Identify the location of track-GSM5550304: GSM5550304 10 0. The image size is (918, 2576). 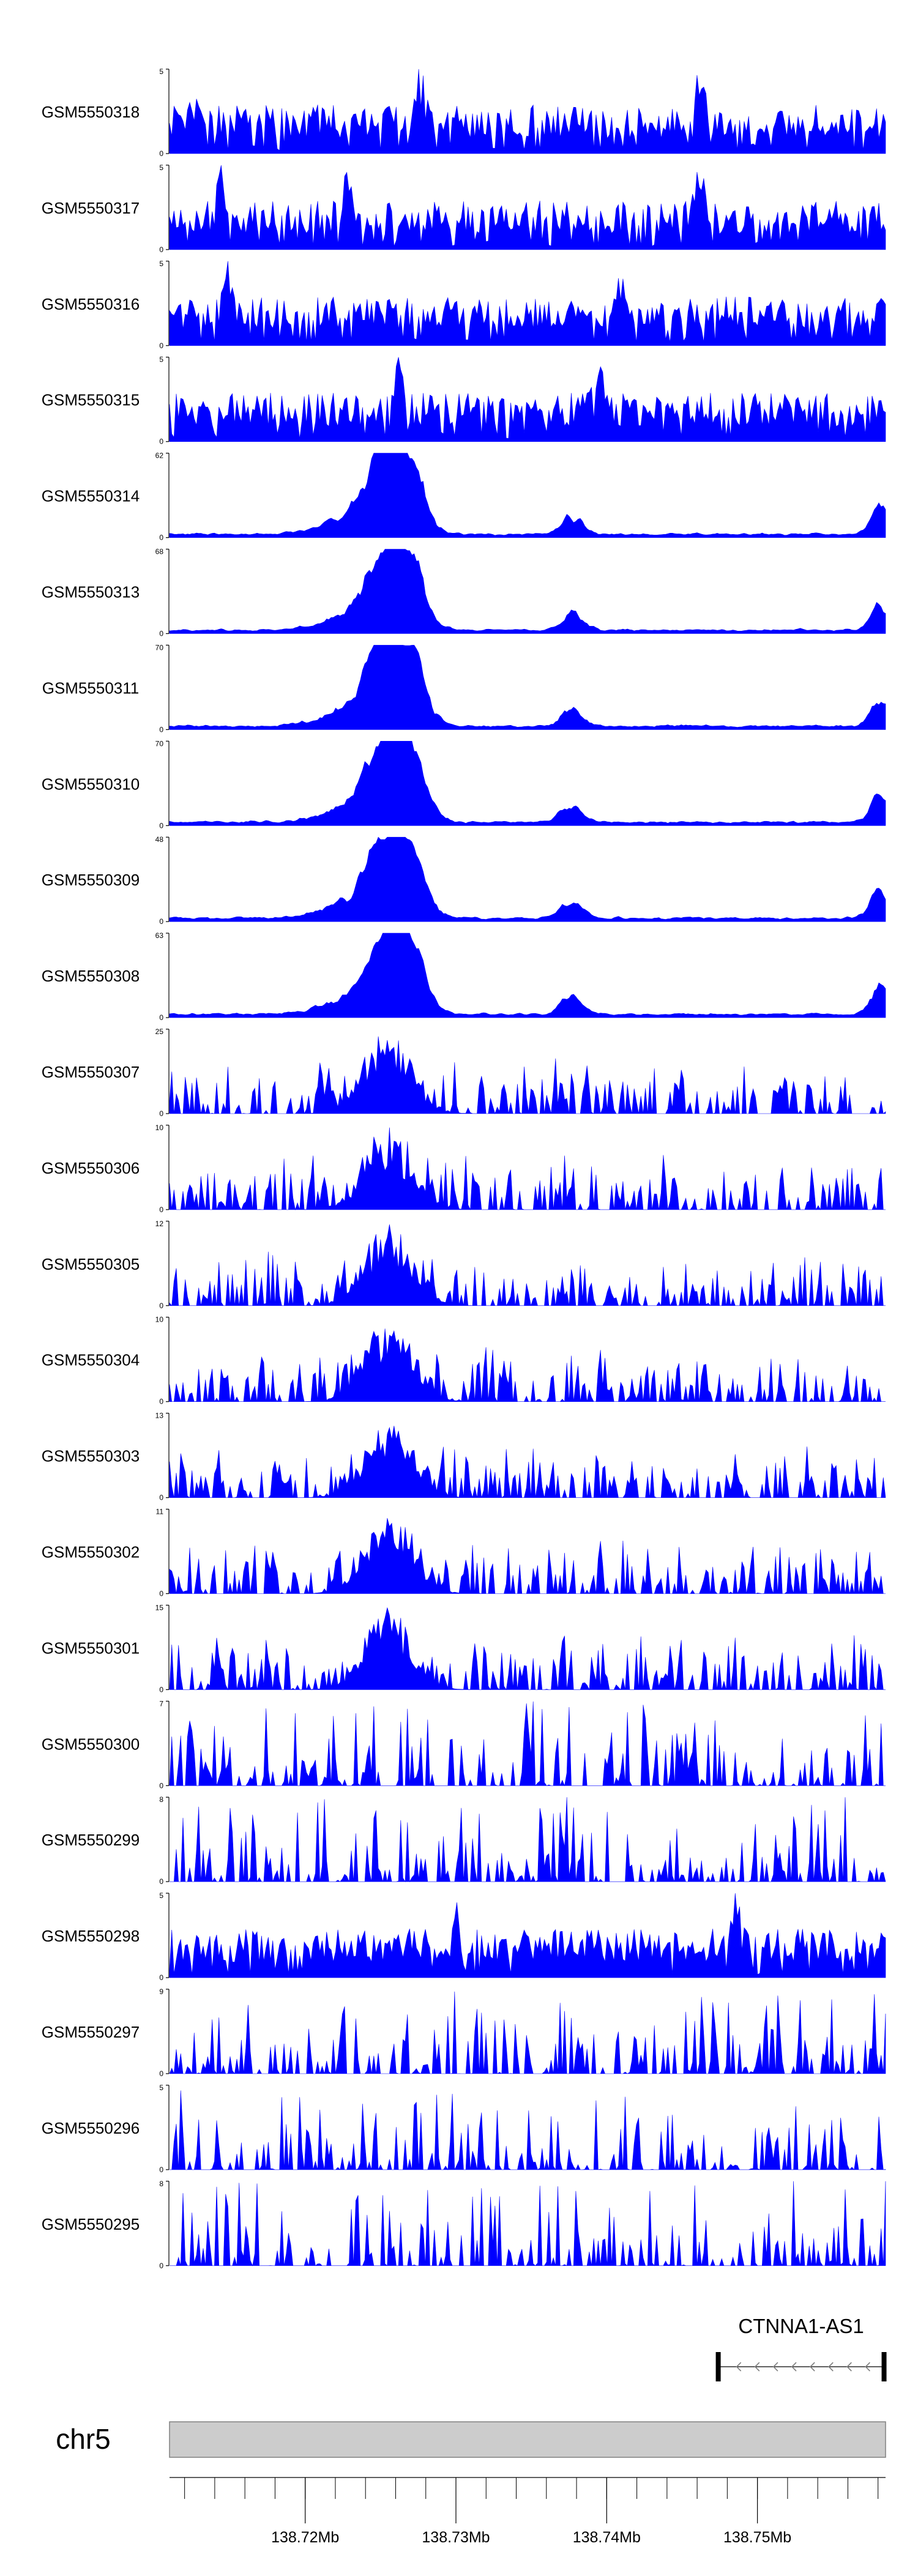
(464, 1361).